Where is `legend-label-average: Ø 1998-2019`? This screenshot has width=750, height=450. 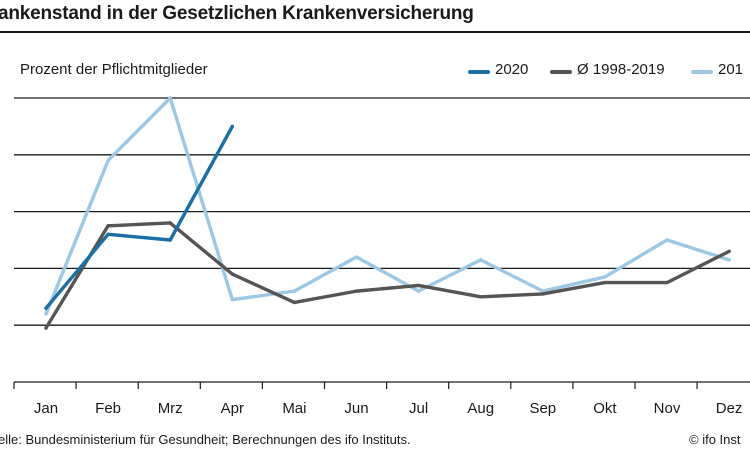
legend-label-average: Ø 1998-2019 is located at coordinates (621, 69).